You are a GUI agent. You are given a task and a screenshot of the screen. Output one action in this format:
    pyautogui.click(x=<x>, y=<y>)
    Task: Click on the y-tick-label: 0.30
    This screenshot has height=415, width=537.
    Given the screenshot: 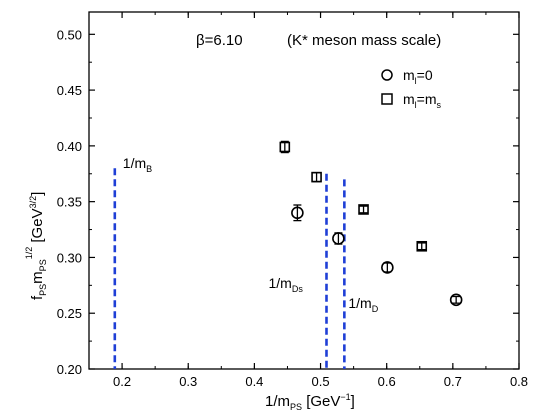 What is the action you would take?
    pyautogui.click(x=69, y=257)
    